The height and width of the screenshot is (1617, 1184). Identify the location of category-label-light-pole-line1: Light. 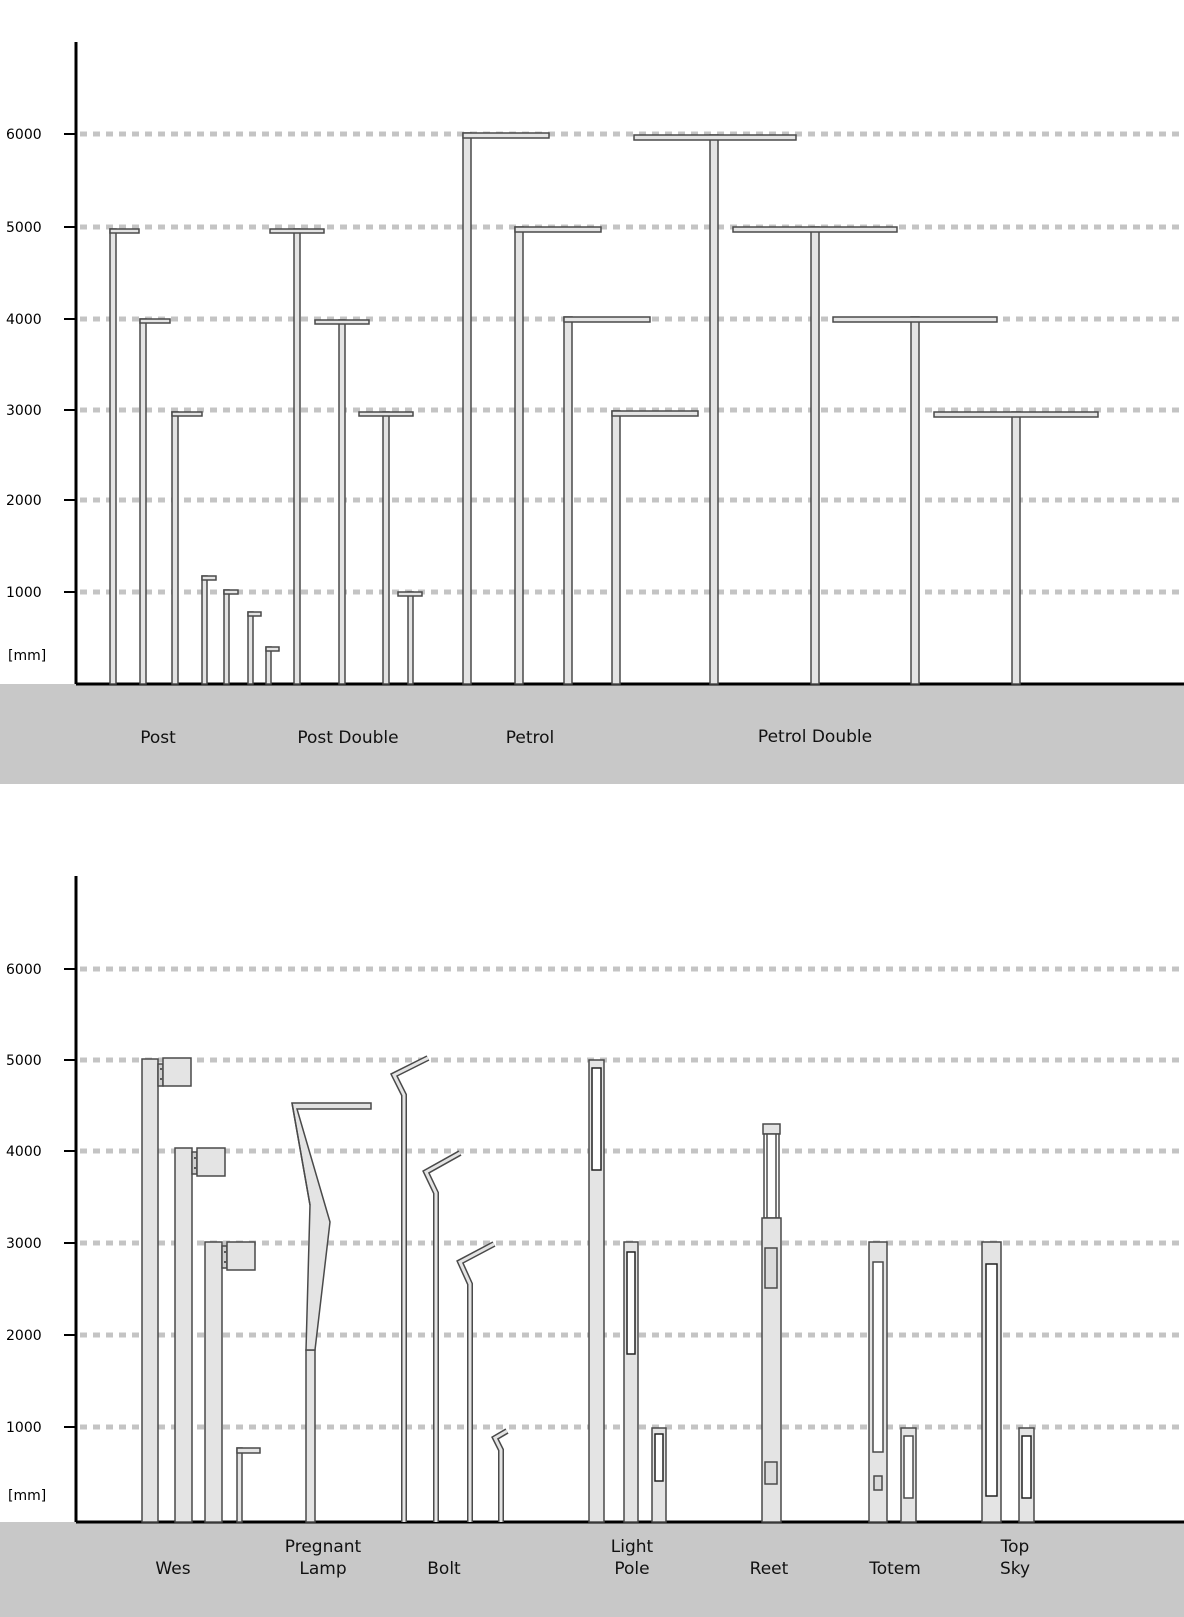
(632, 1547).